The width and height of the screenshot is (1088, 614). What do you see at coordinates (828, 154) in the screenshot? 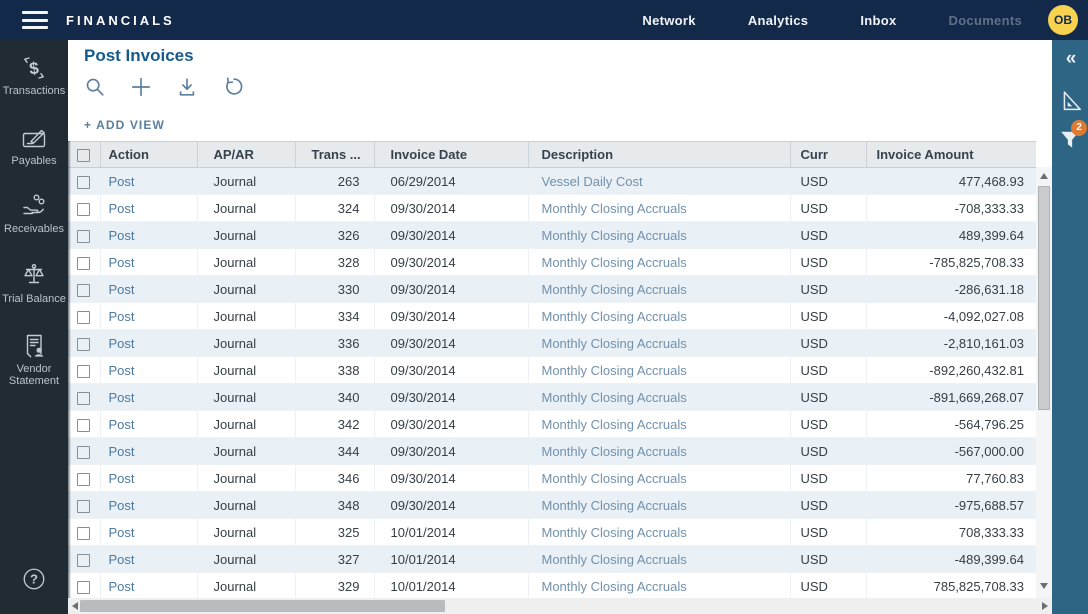
I see `col-header-curr: Curr` at bounding box center [828, 154].